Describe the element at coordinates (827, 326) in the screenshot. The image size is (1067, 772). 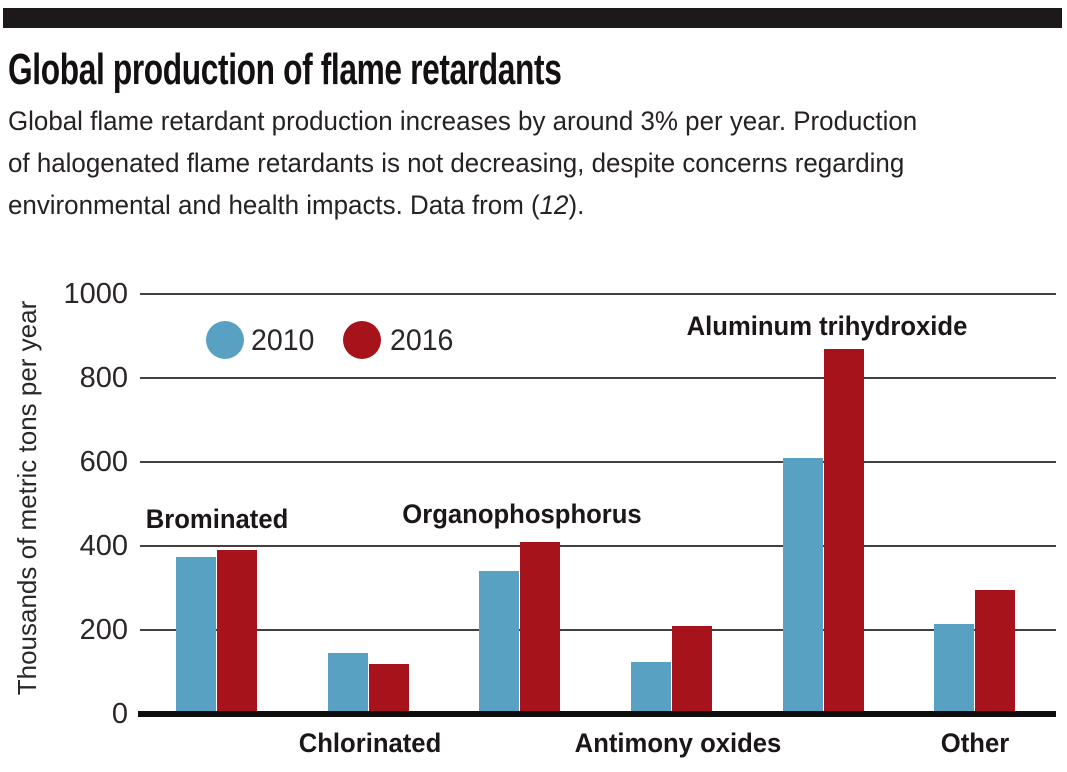
I see `category-label-aluminum-trihydroxide: Aluminum trihydroxide` at that location.